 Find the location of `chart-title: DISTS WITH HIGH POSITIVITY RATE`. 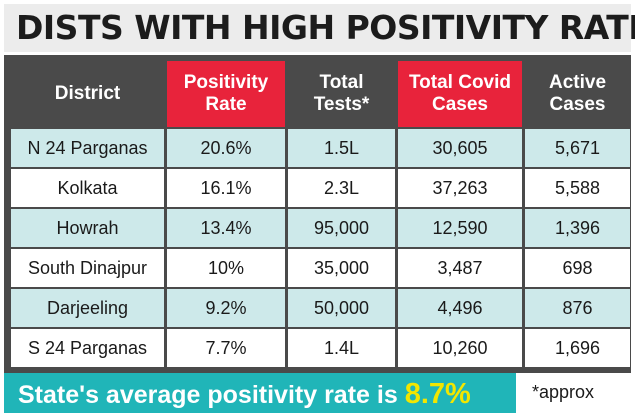

chart-title: DISTS WITH HIGH POSITIVITY RATE is located at coordinates (325, 27).